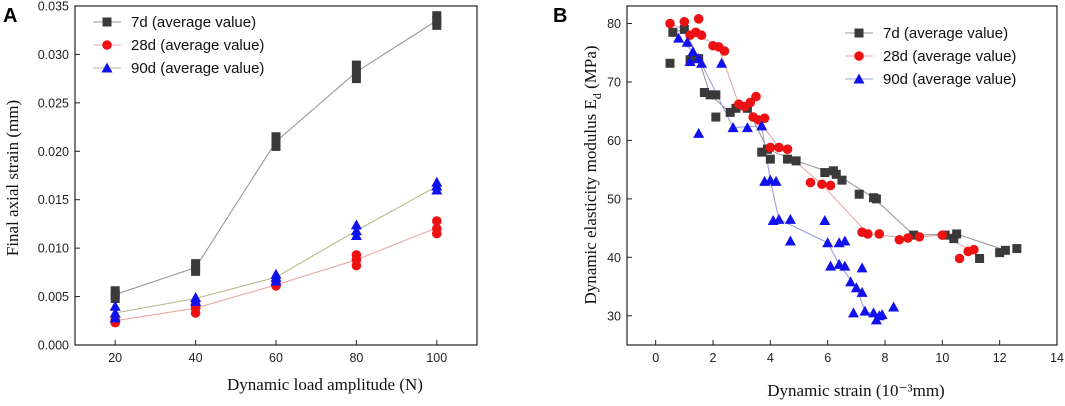 This screenshot has width=1065, height=406. I want to click on y-tick-label: 0.025, so click(53, 103).